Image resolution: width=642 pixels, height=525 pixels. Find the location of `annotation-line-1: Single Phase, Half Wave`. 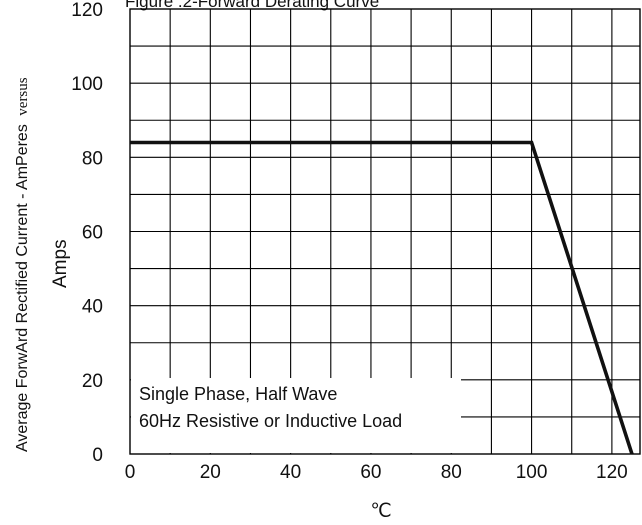

annotation-line-1: Single Phase, Half Wave is located at coordinates (238, 394).